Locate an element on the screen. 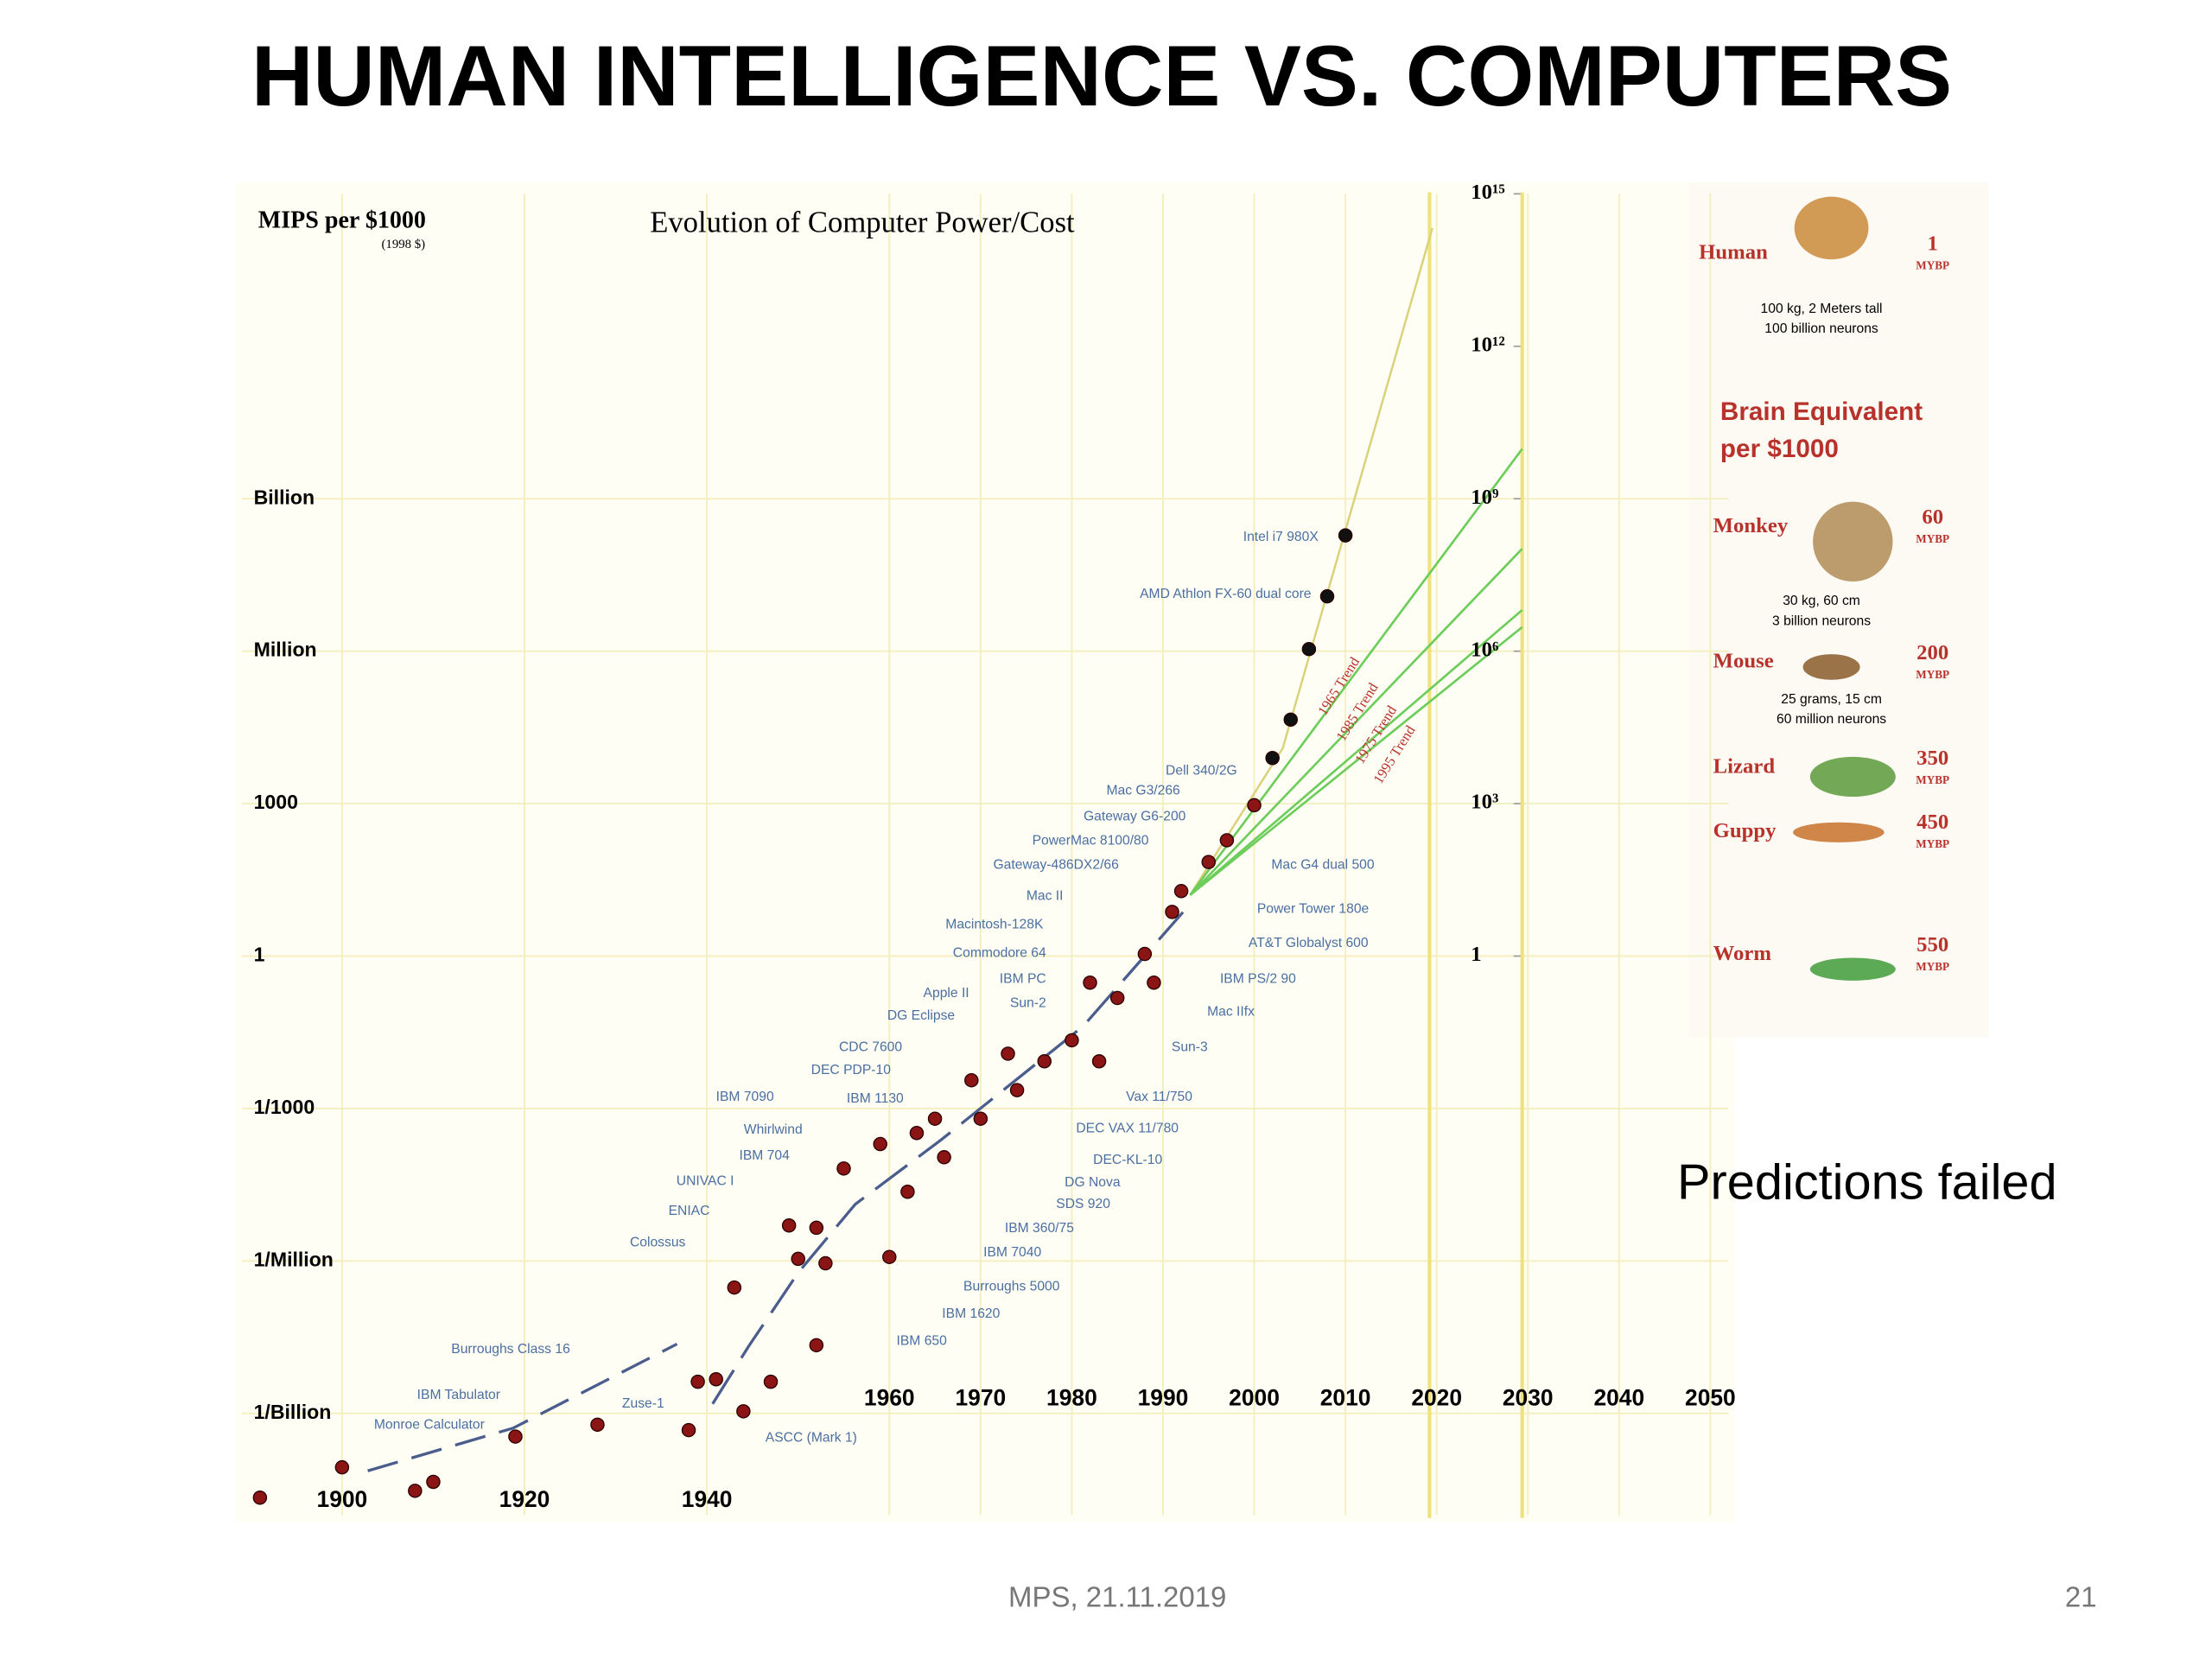 The height and width of the screenshot is (1659, 2212). animal-mybp: 1 is located at coordinates (1933, 243).